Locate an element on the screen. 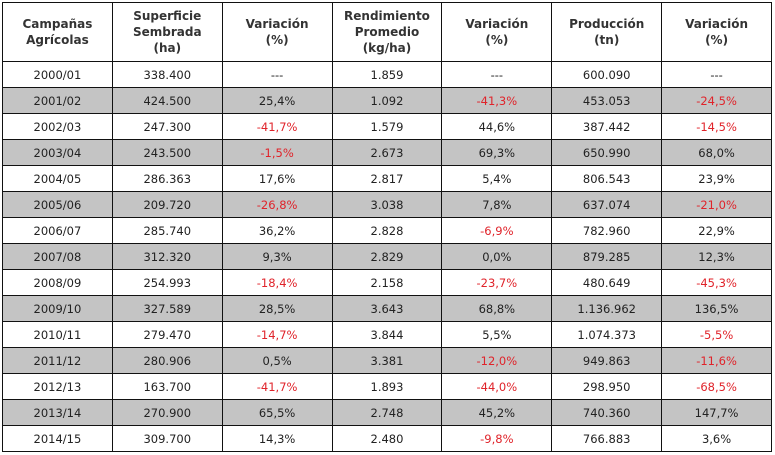  cell-sown-area: 209.720 is located at coordinates (167, 204).